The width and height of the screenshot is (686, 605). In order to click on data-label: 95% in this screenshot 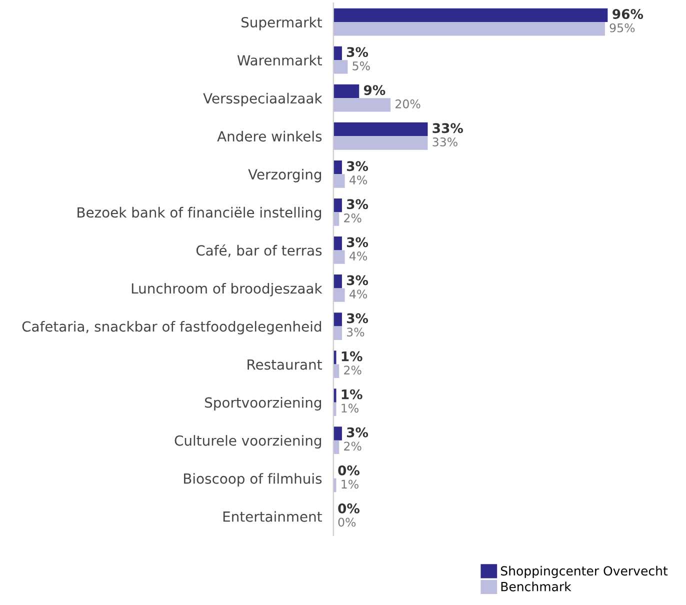, I will do `click(622, 27)`.